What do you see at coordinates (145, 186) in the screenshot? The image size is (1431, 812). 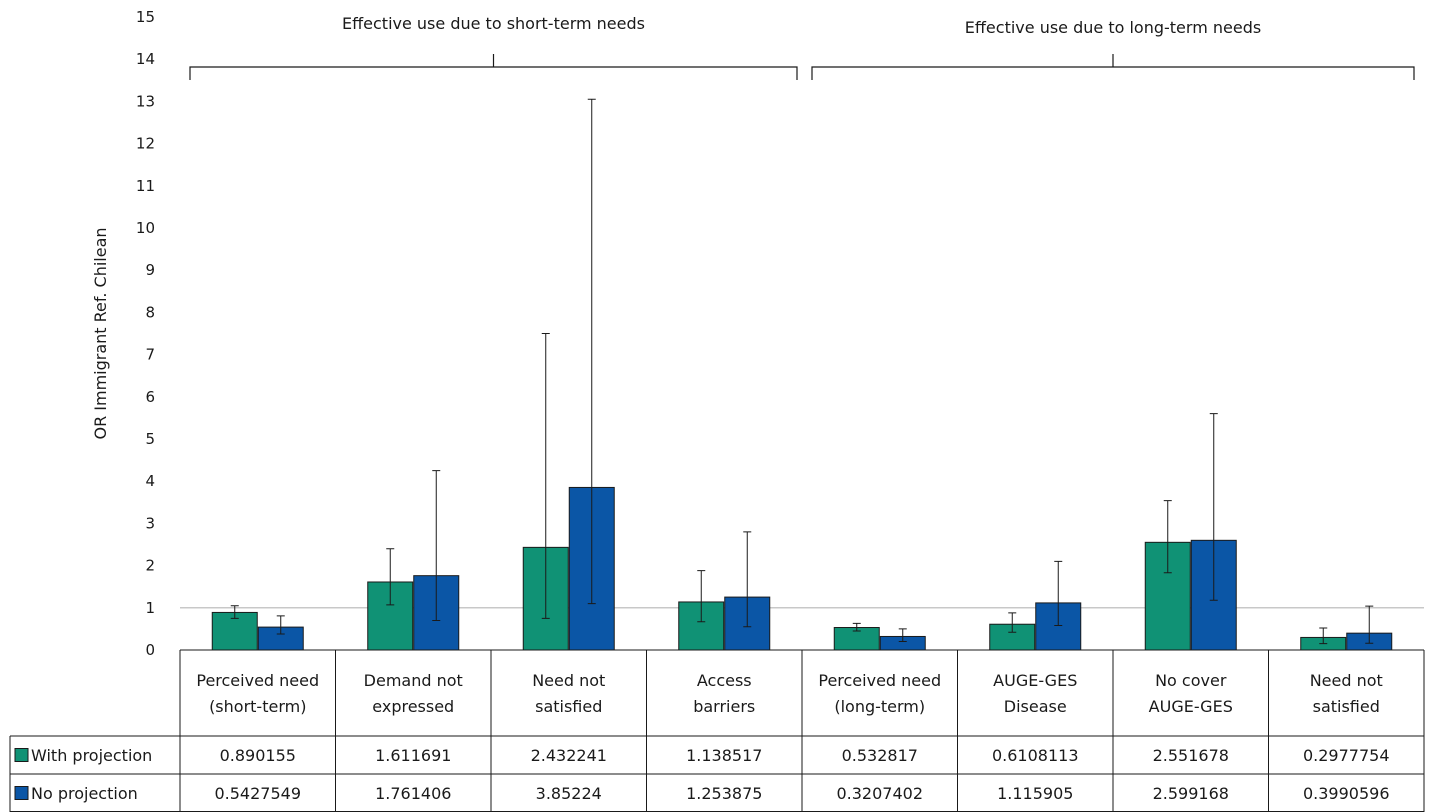 I see `y-tick-label: 11` at bounding box center [145, 186].